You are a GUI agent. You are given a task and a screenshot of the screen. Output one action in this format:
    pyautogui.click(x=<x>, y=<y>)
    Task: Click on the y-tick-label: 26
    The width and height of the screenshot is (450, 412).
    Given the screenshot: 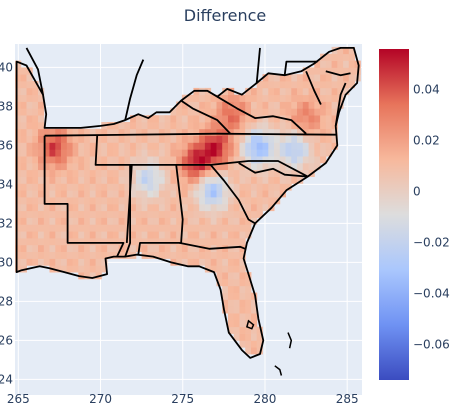 What is the action you would take?
    pyautogui.click(x=6, y=340)
    